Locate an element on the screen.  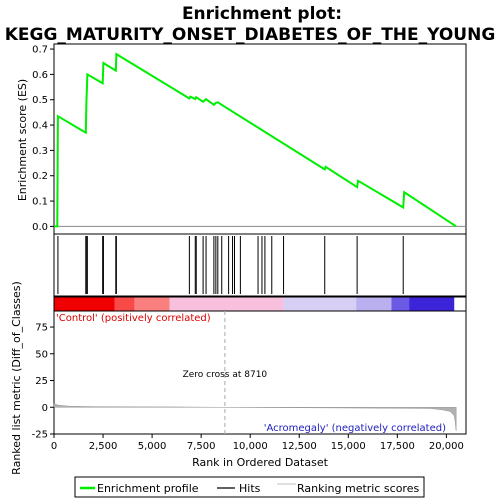
metric-y-tick-label: 75 is located at coordinates (41, 328).